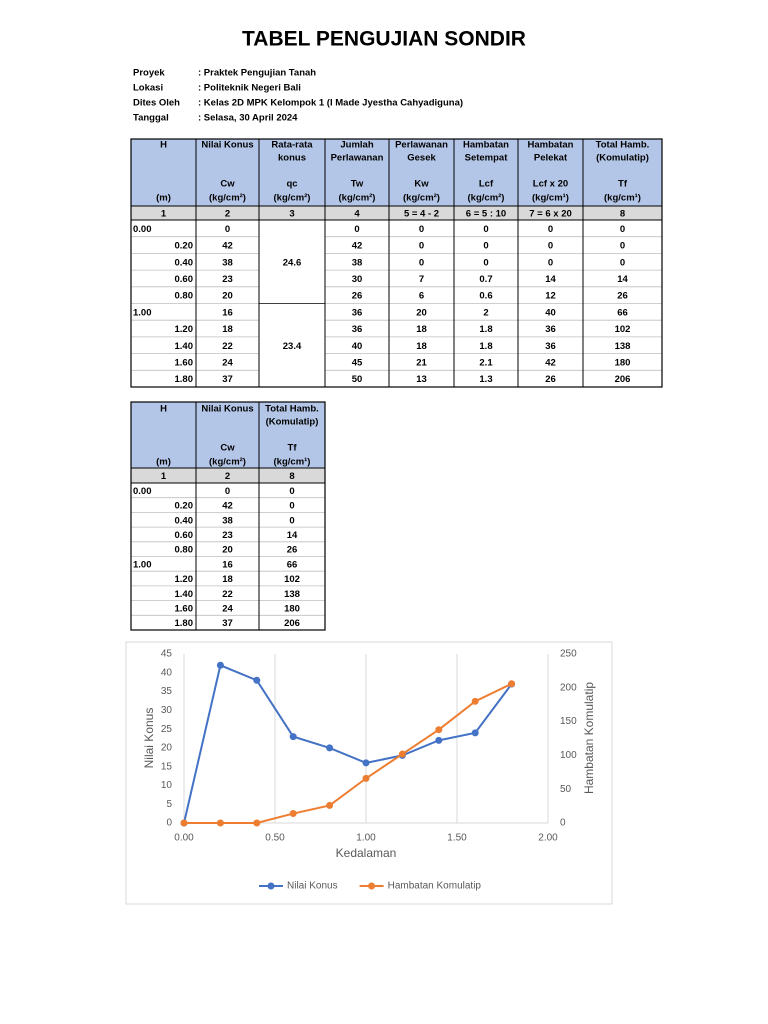 The height and width of the screenshot is (1024, 768). I want to click on depth-cell: 1.80, so click(184, 623).